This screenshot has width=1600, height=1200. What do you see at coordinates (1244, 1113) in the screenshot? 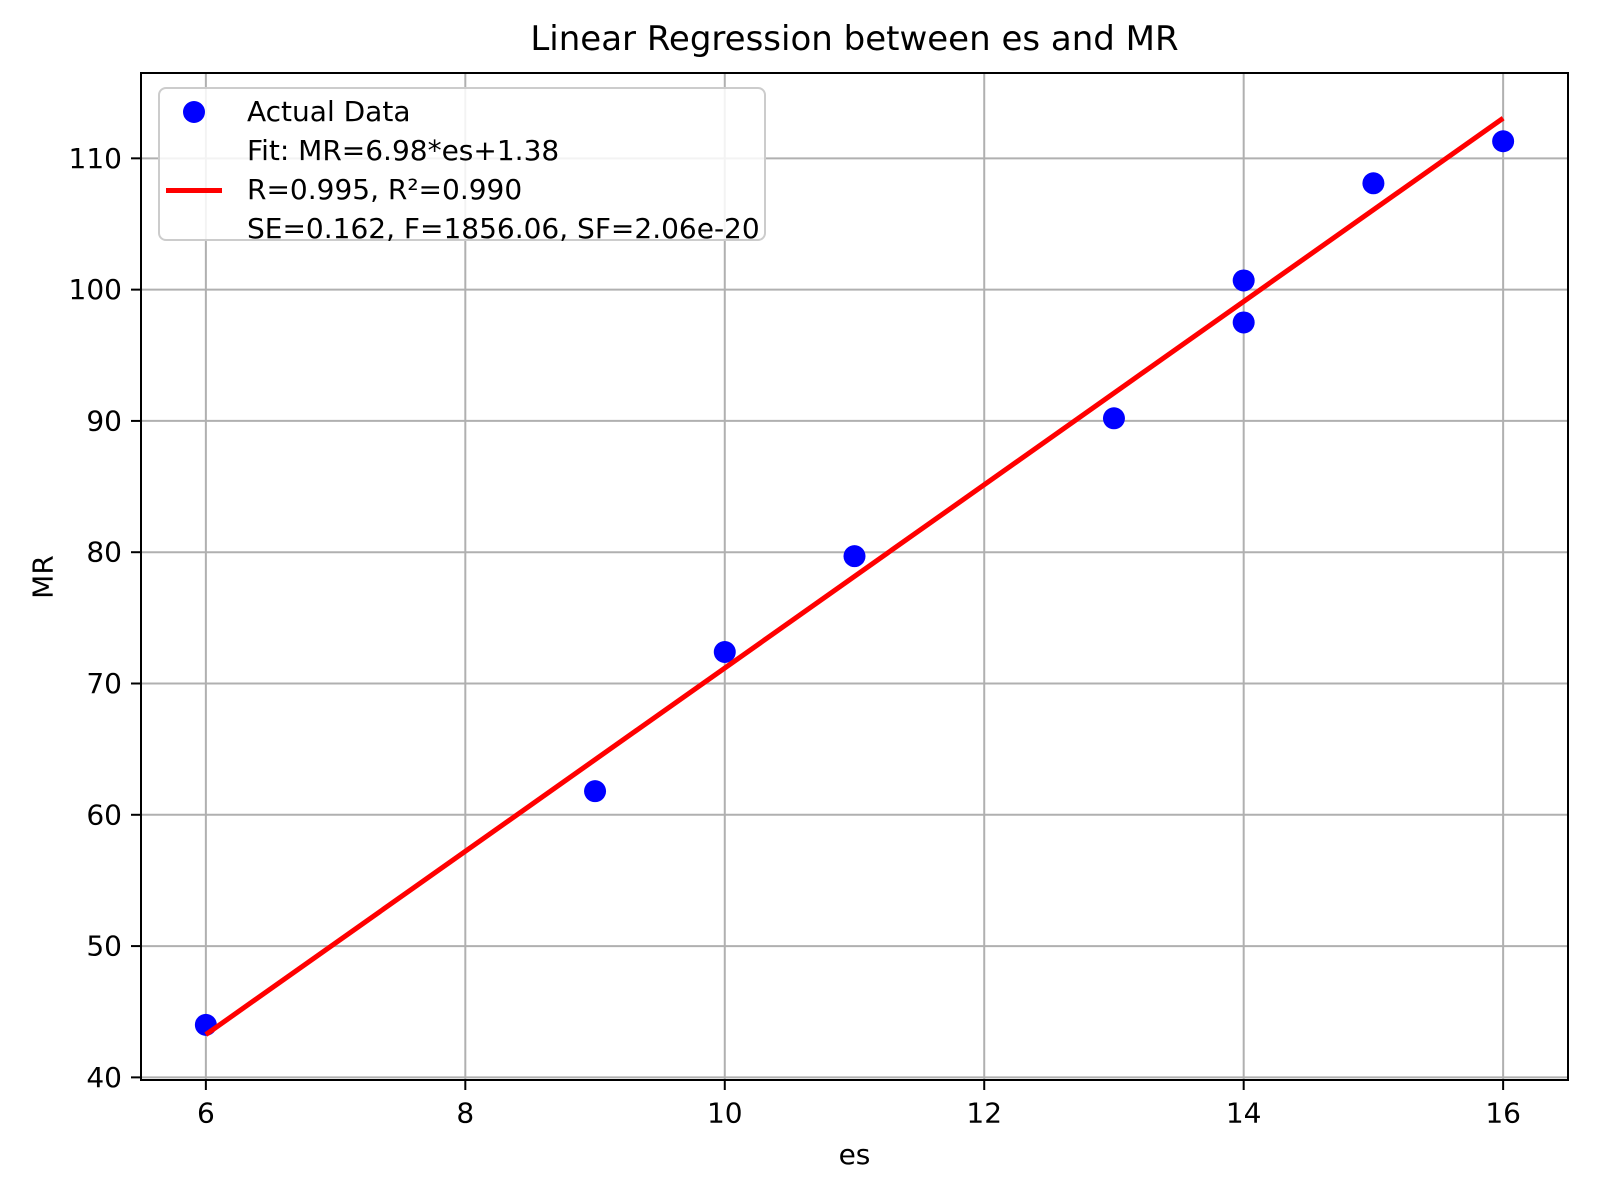
I see `x-tick-label: 14` at bounding box center [1244, 1113].